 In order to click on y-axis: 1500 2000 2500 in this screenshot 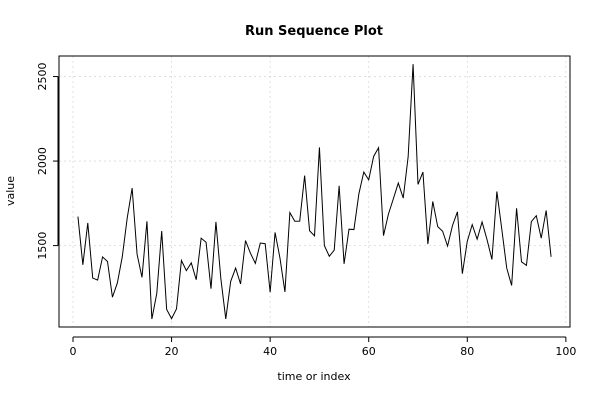, I will do `click(47, 161)`.